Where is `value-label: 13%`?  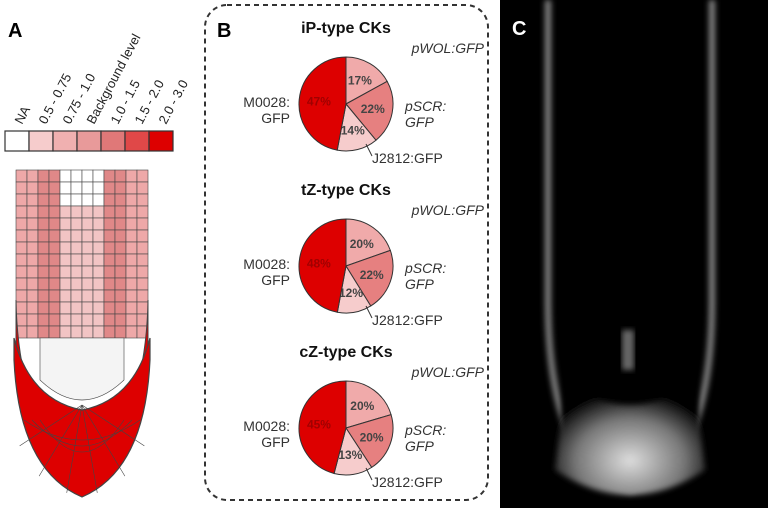
value-label: 13% is located at coordinates (350, 455).